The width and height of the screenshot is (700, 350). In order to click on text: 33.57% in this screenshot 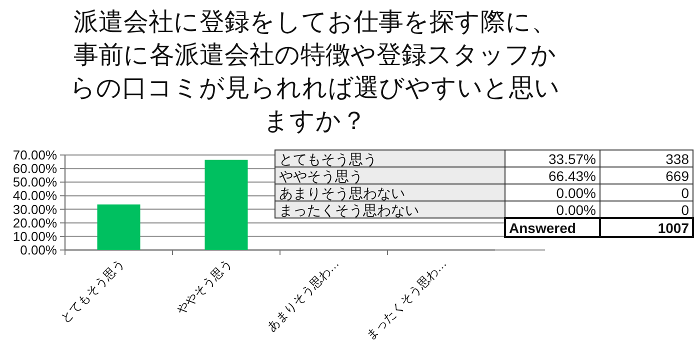, I will do `click(572, 159)`.